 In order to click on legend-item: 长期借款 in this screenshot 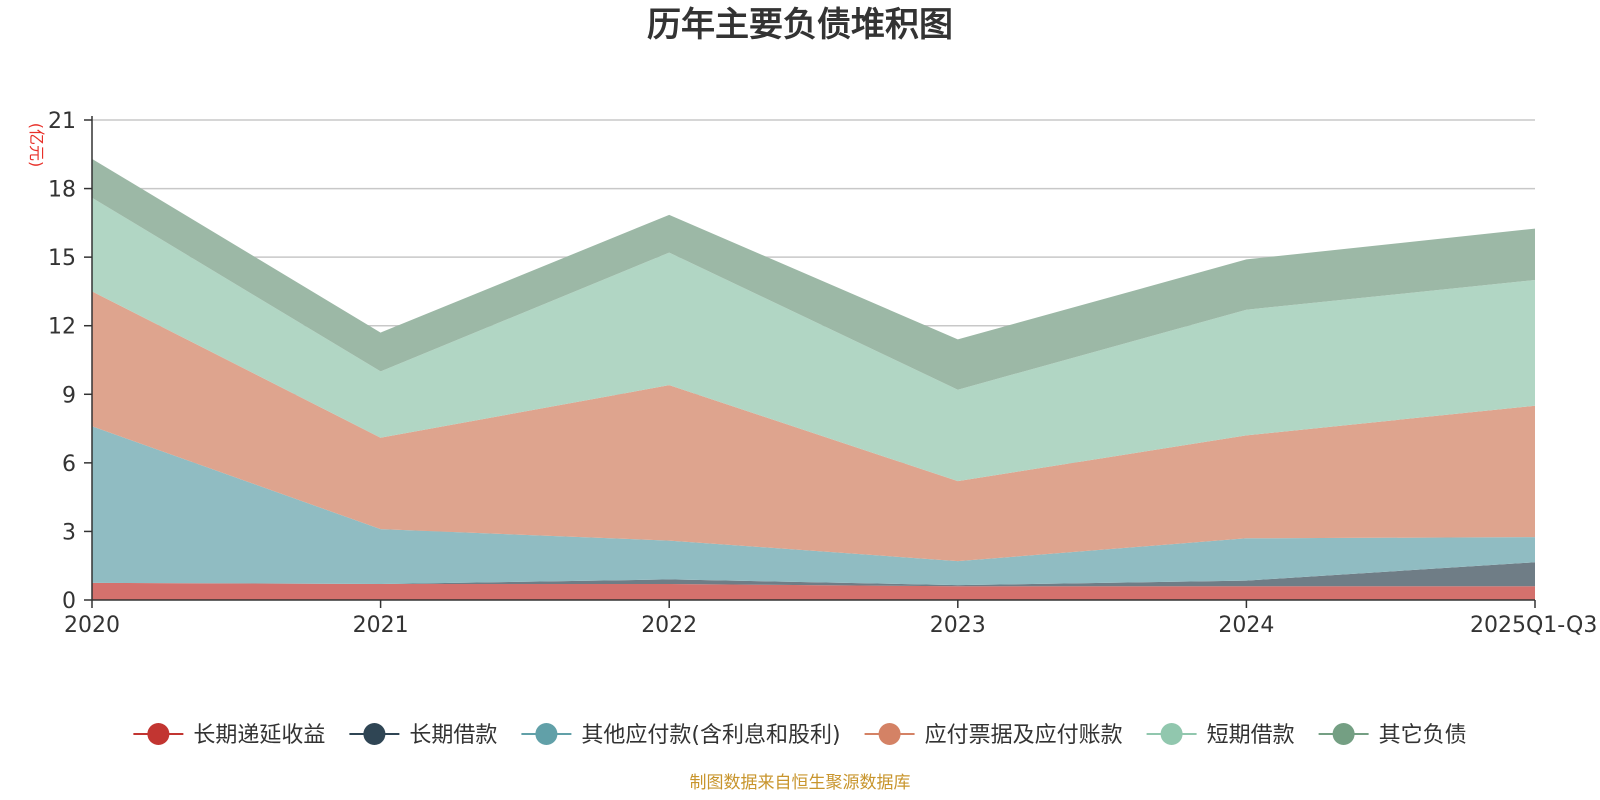, I will do `click(423, 735)`.